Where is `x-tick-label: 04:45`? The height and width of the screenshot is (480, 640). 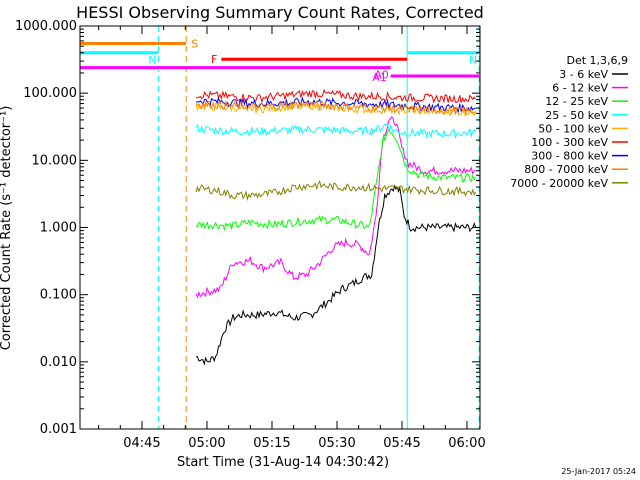
x-tick-label: 04:45 is located at coordinates (141, 443).